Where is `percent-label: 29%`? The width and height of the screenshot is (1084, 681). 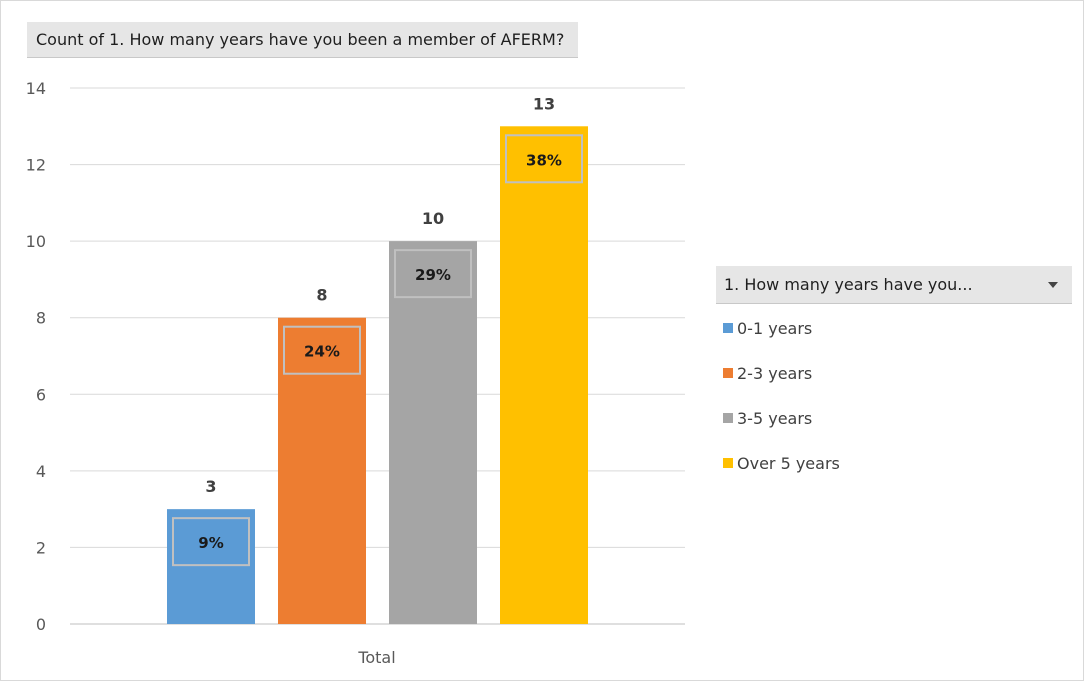 percent-label: 29% is located at coordinates (433, 275).